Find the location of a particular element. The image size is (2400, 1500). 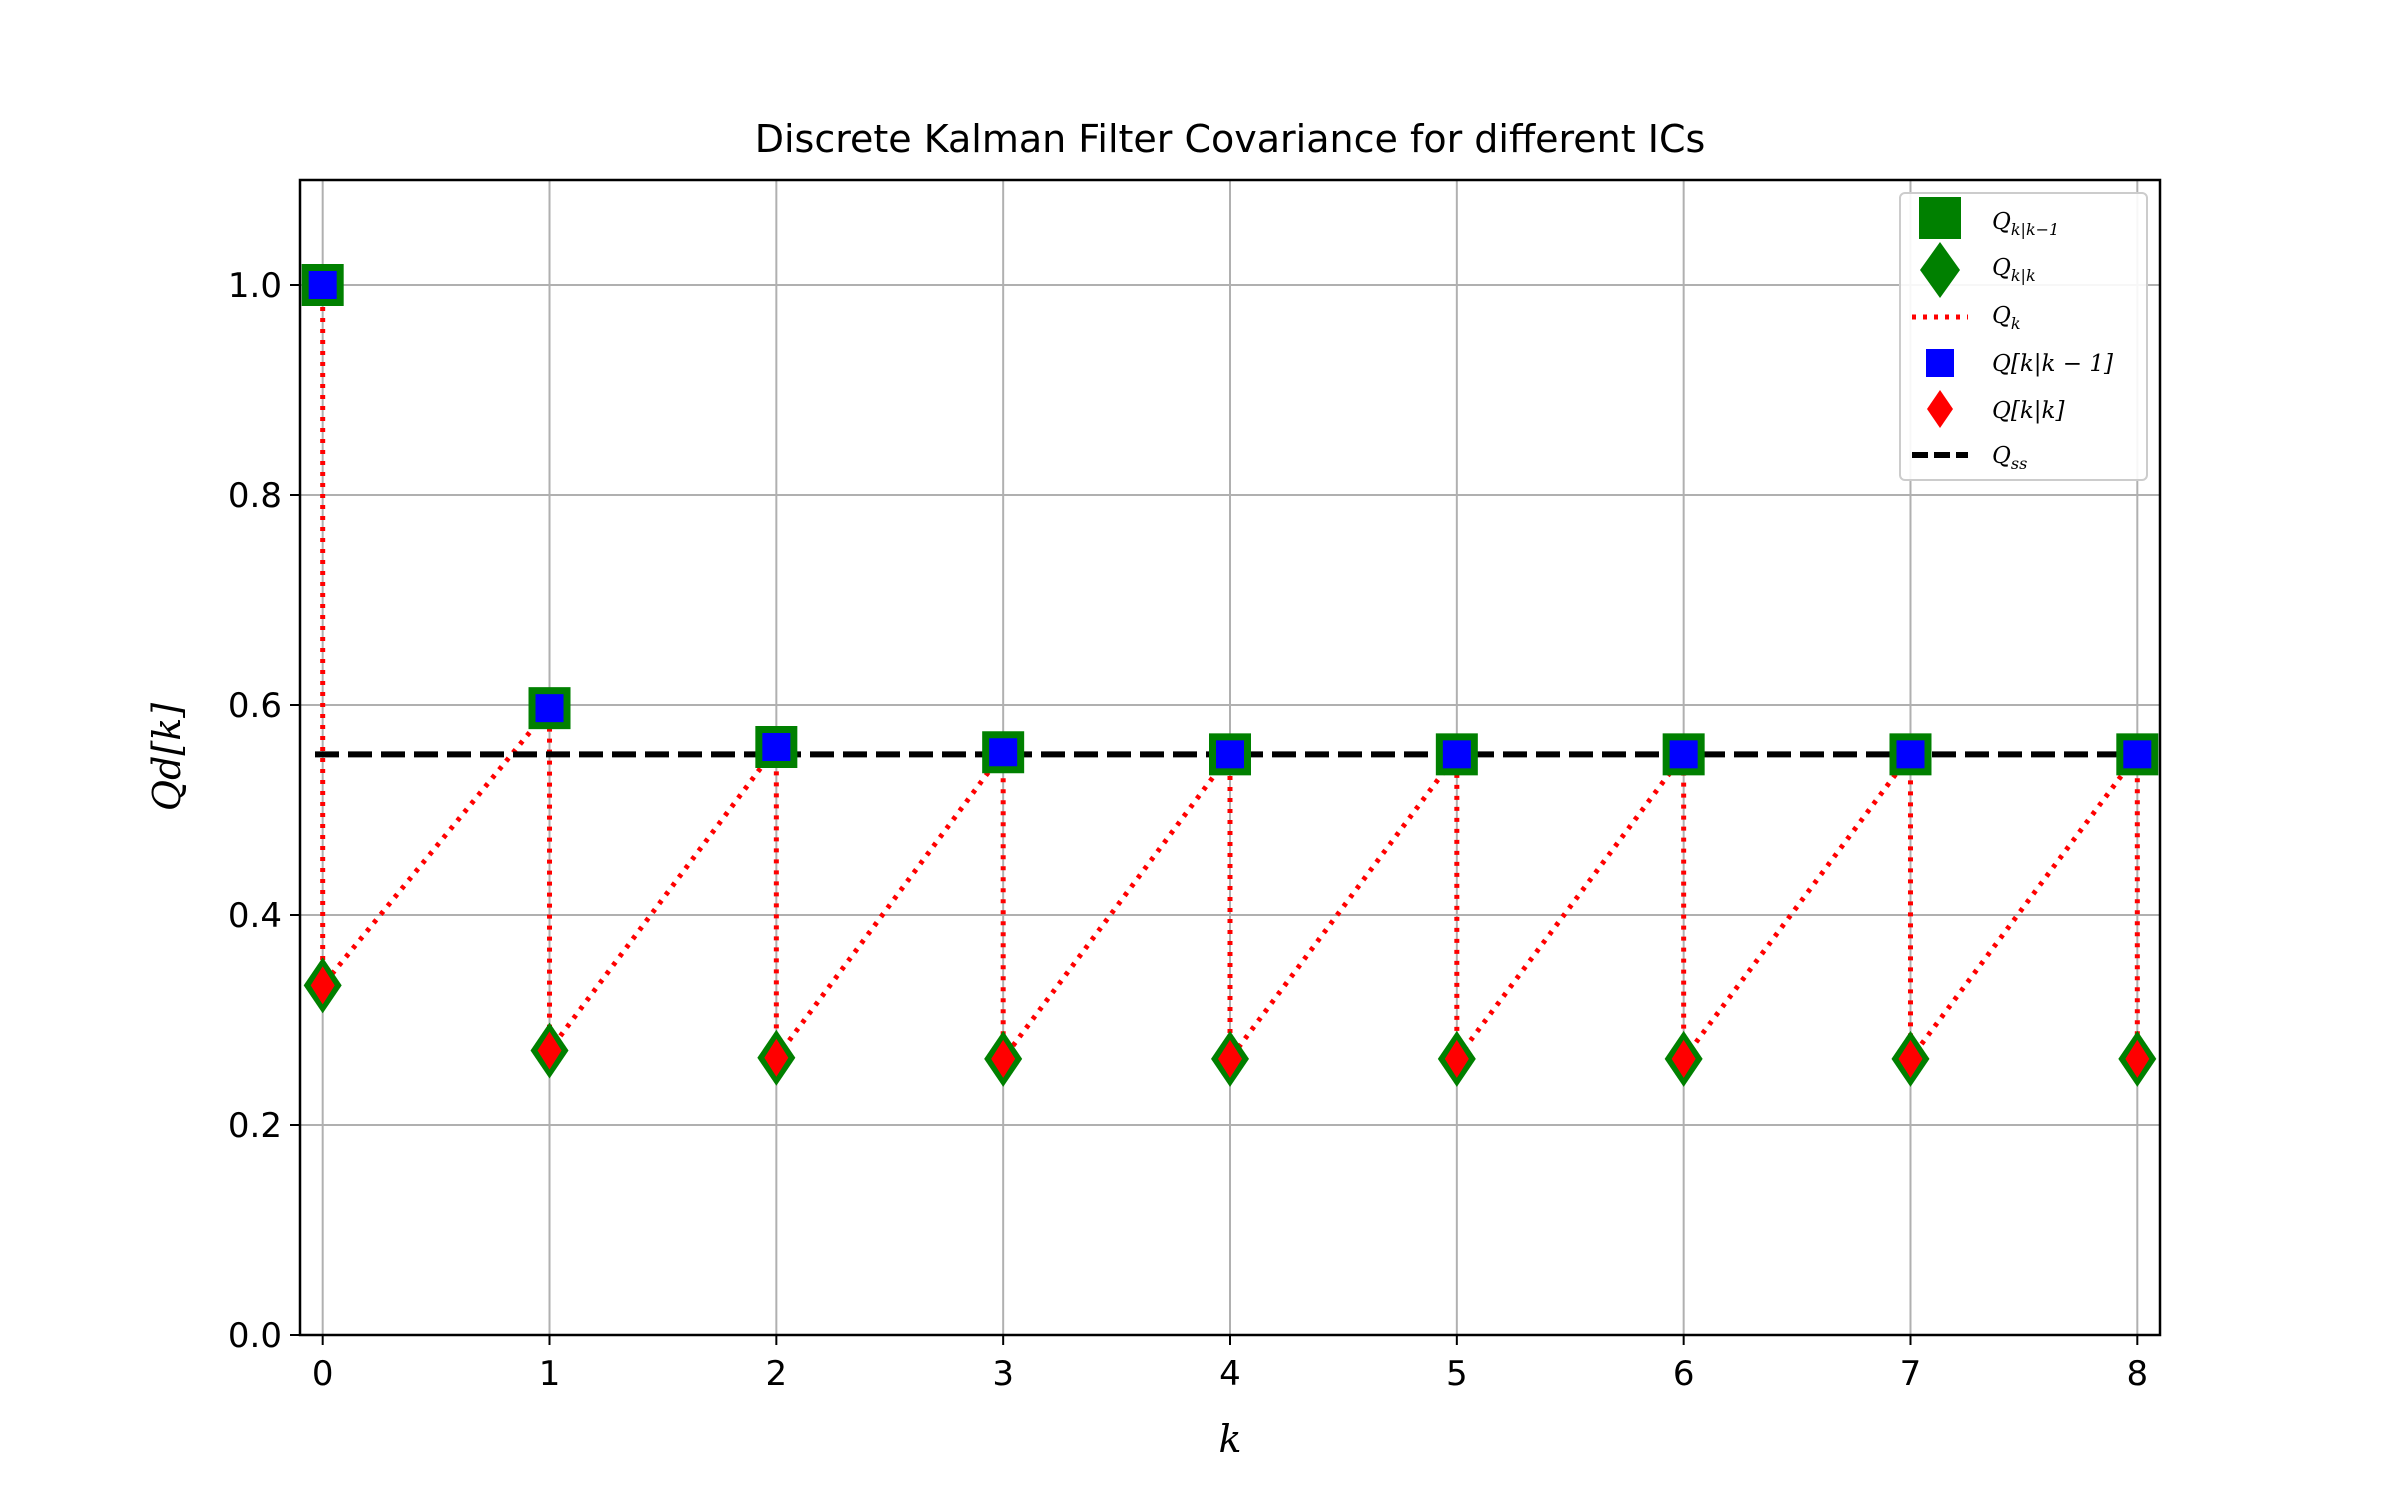

x-tick-label: 6 is located at coordinates (1684, 1374).